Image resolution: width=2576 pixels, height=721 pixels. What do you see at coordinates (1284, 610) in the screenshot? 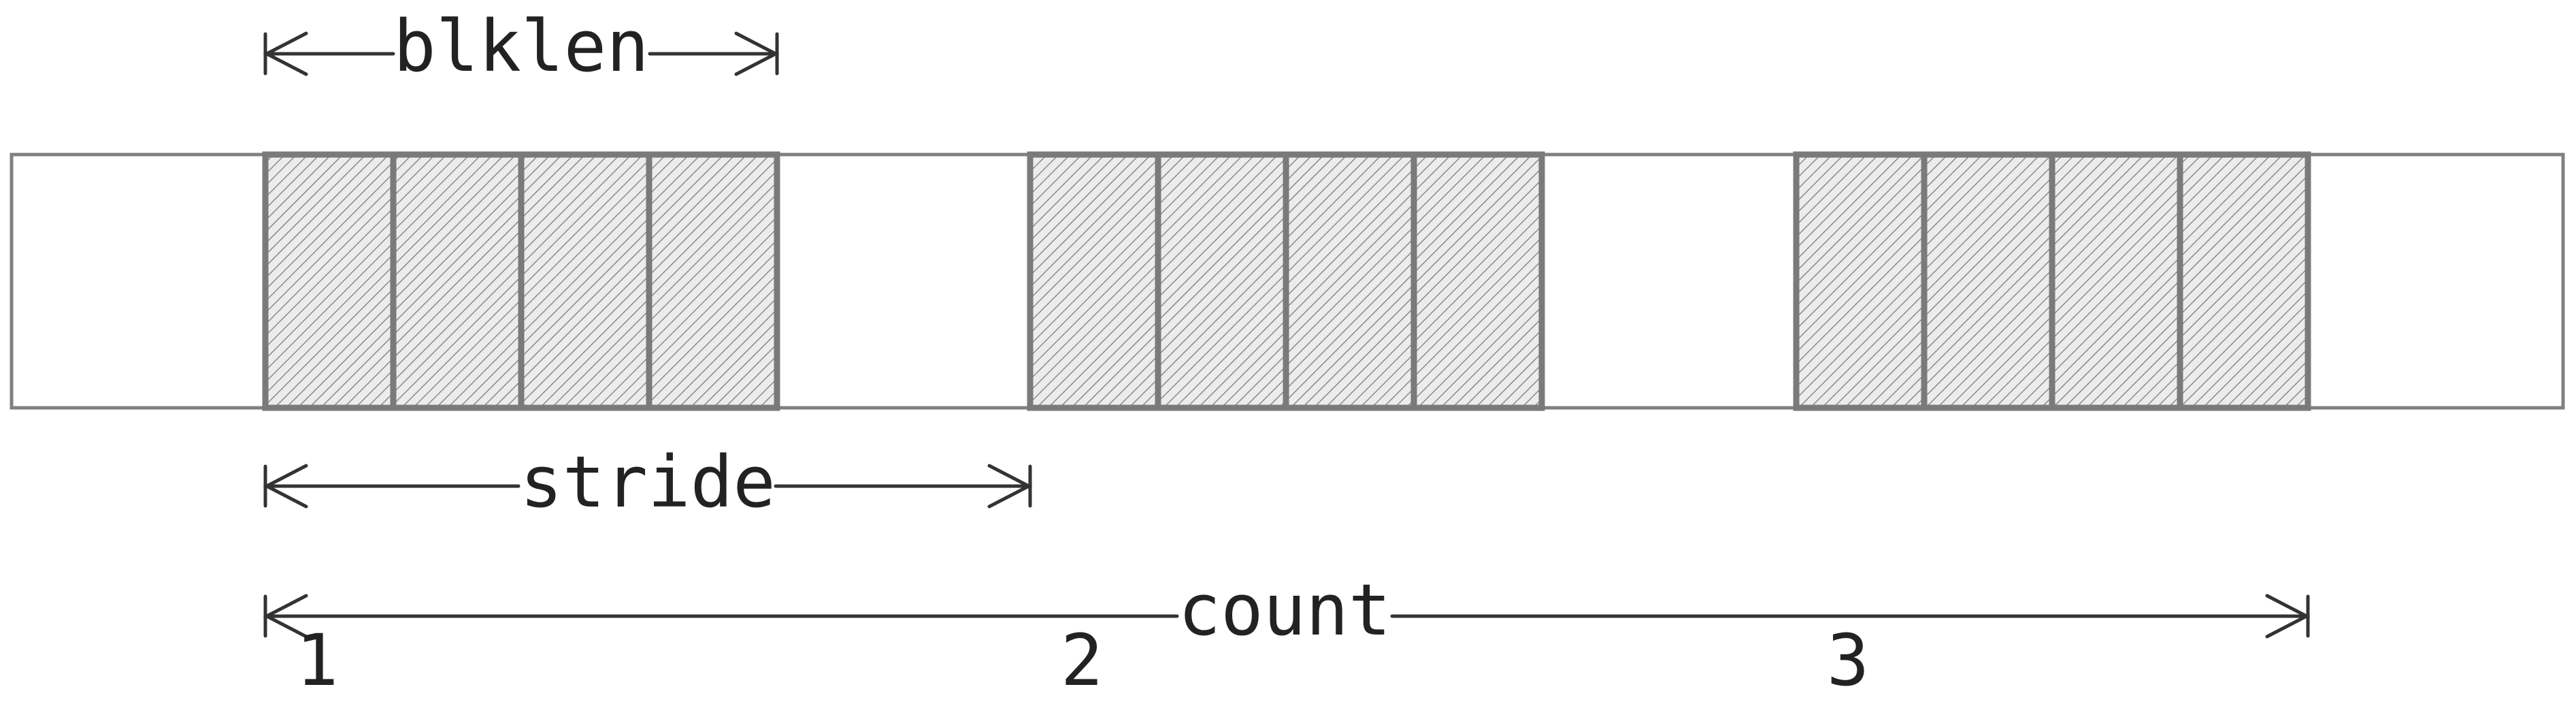
I see `count-label: count` at bounding box center [1284, 610].